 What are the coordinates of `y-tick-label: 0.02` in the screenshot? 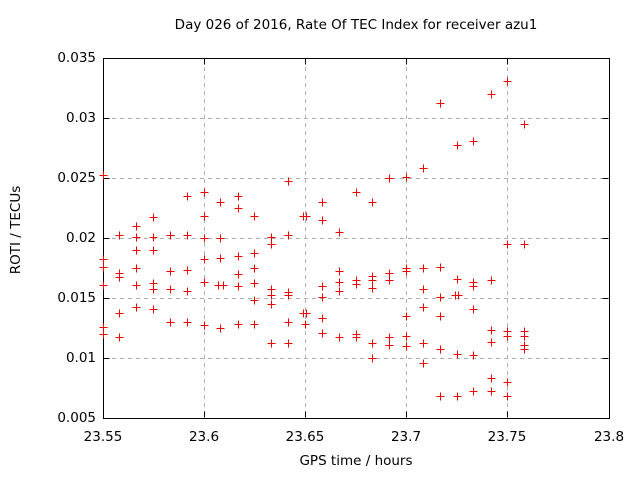 It's located at (80, 238).